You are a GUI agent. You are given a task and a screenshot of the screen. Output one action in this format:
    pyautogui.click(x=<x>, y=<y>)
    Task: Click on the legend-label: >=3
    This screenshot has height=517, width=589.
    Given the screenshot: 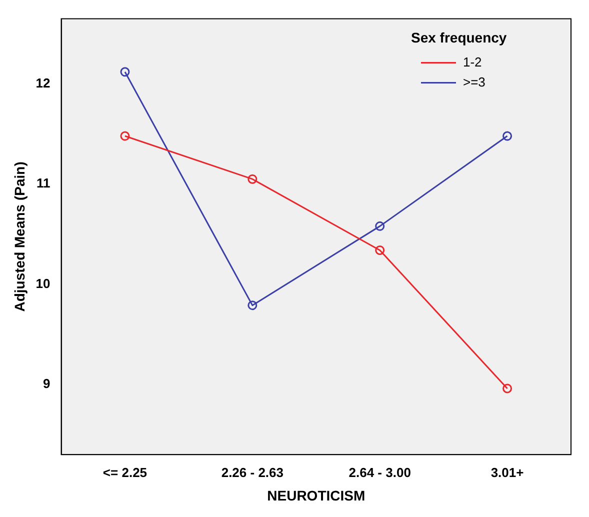 What is the action you would take?
    pyautogui.click(x=474, y=82)
    